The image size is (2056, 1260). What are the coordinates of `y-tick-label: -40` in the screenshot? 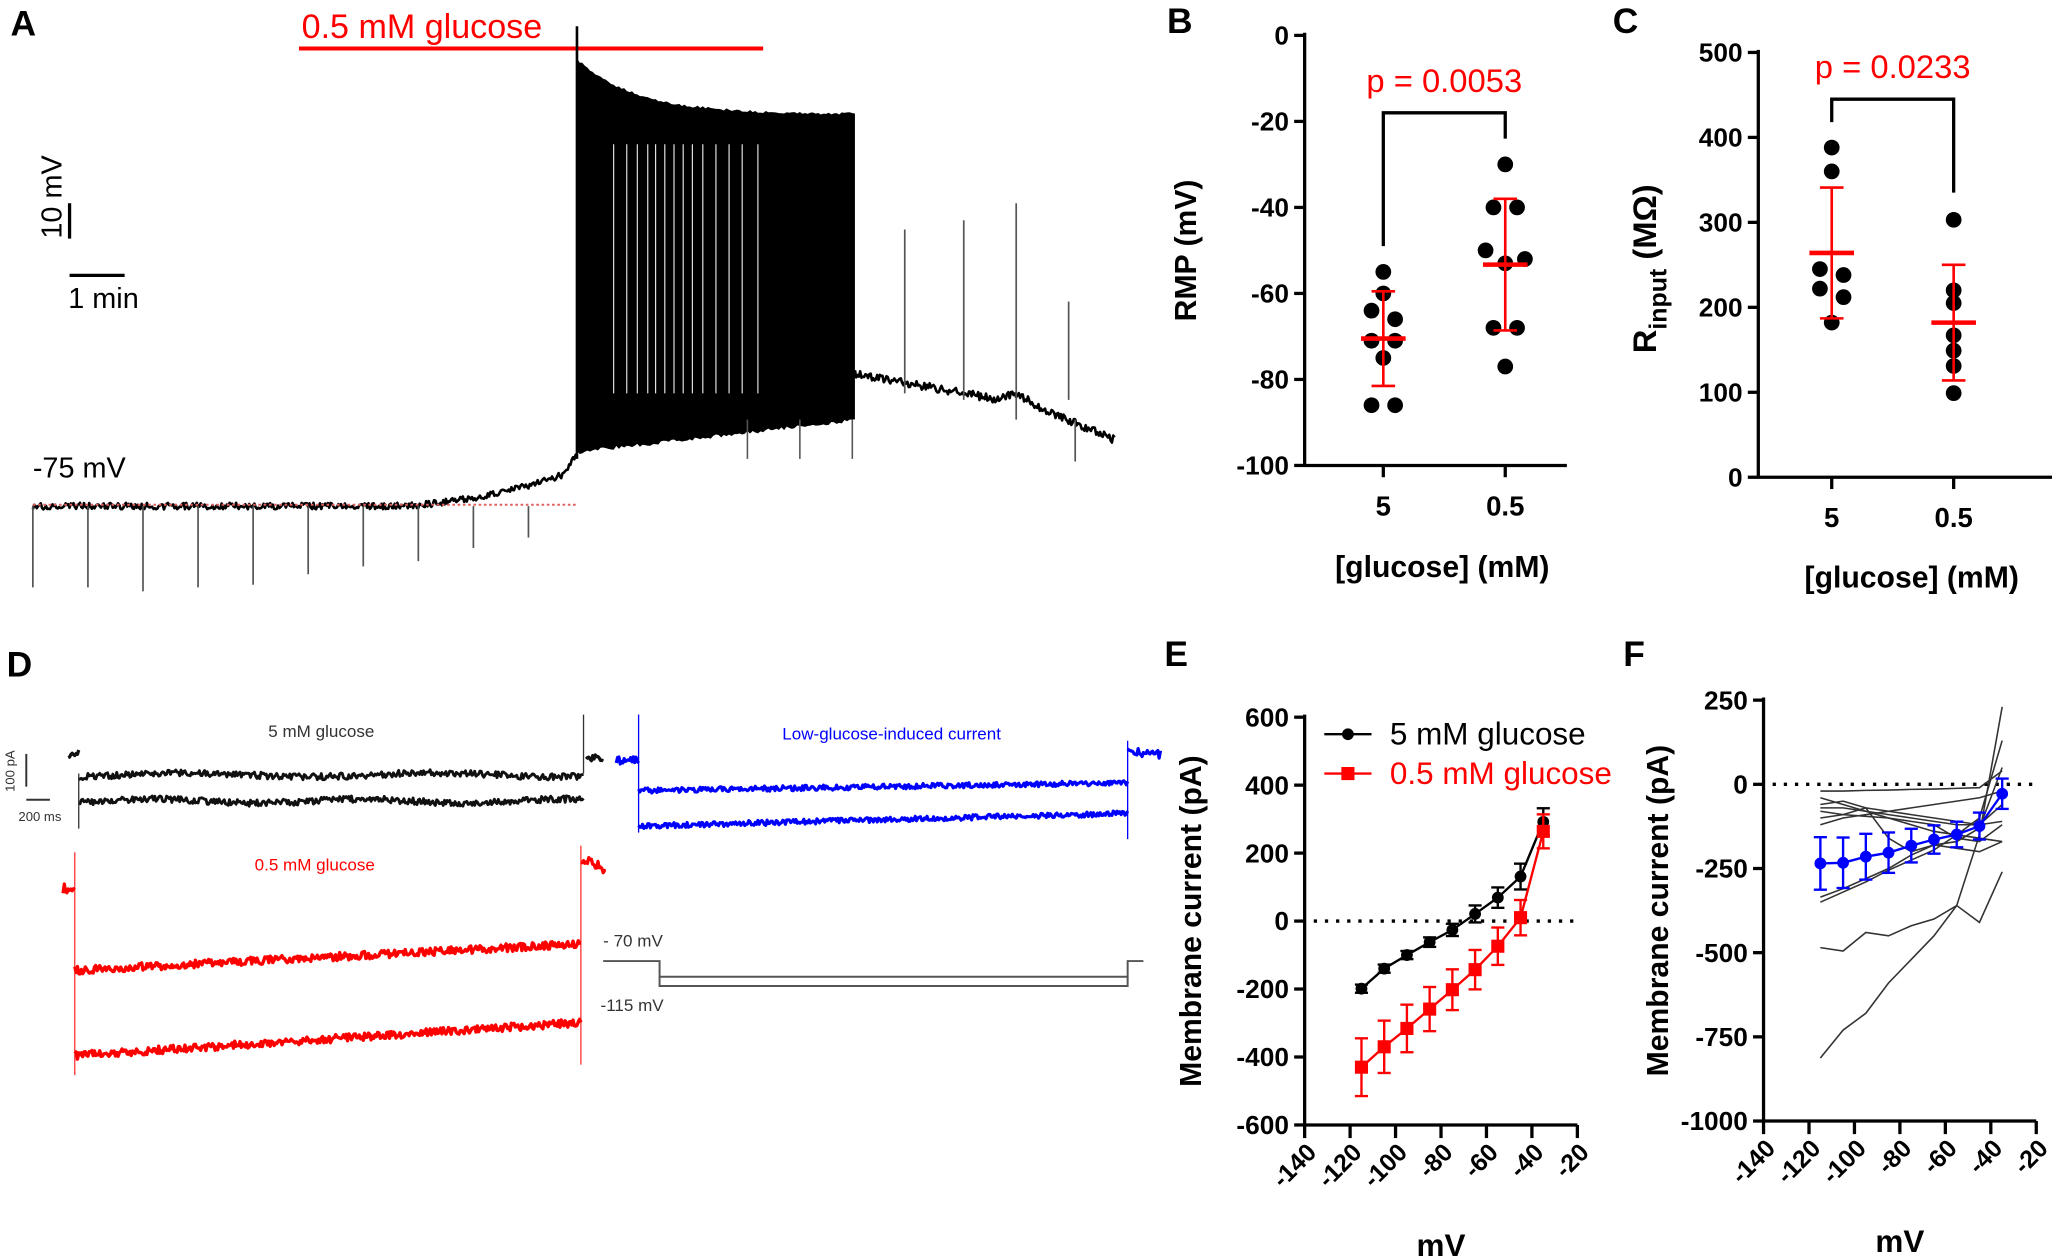 It's located at (1270, 208).